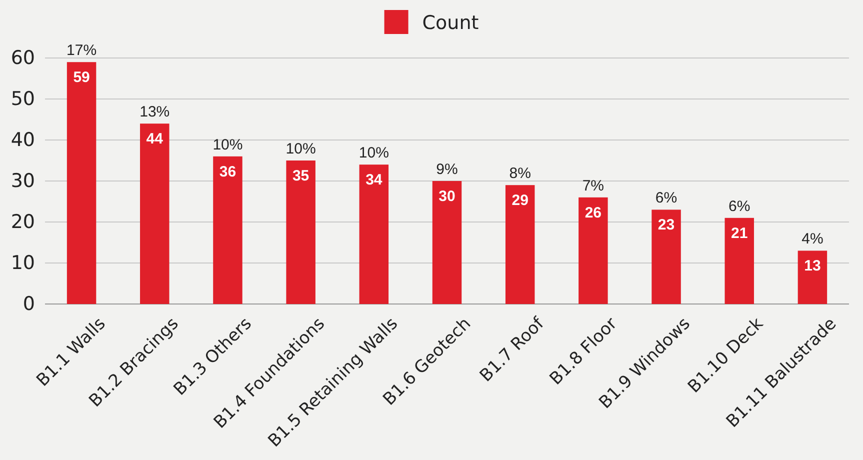  Describe the element at coordinates (666, 225) in the screenshot. I see `data-label: 23` at that location.